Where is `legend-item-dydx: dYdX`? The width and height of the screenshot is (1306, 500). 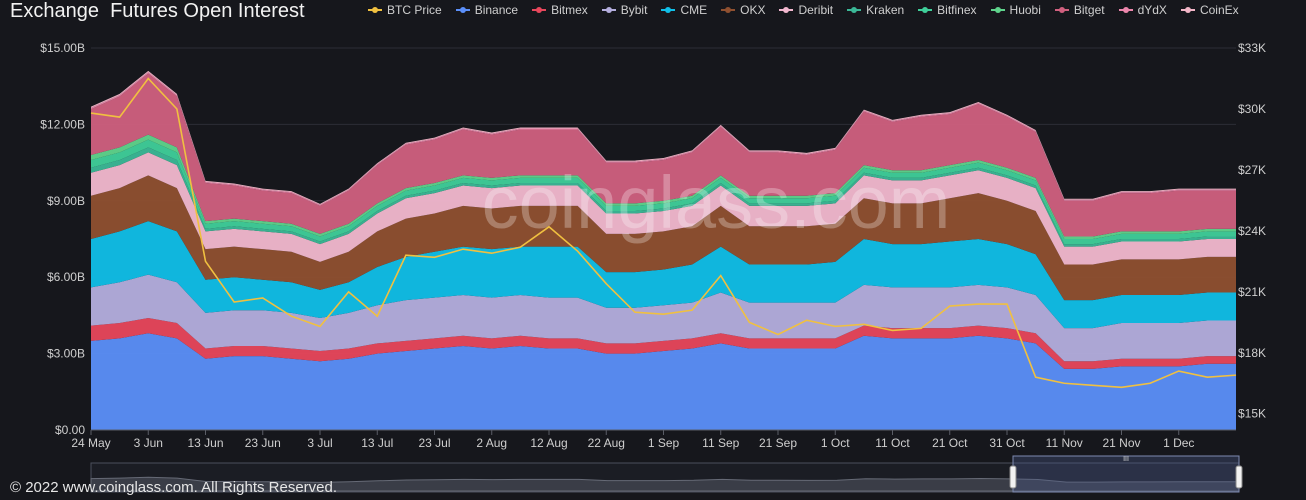
legend-item-dydx: dYdX is located at coordinates (1142, 10).